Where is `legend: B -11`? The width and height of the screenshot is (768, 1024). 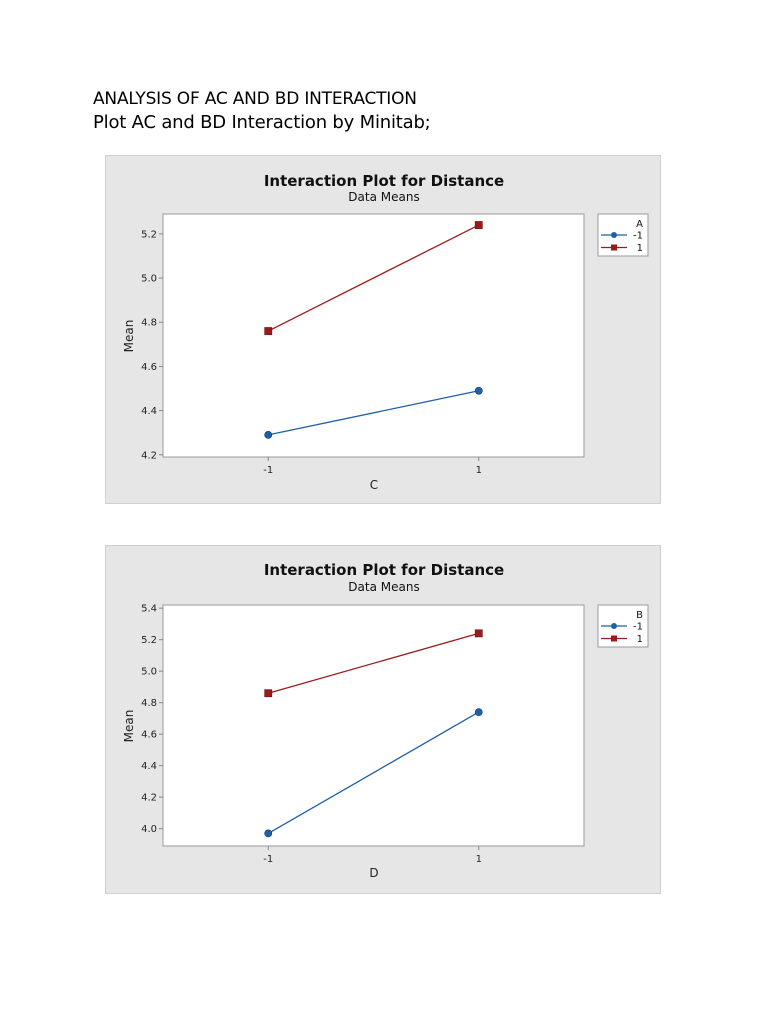 legend: B -11 is located at coordinates (623, 626).